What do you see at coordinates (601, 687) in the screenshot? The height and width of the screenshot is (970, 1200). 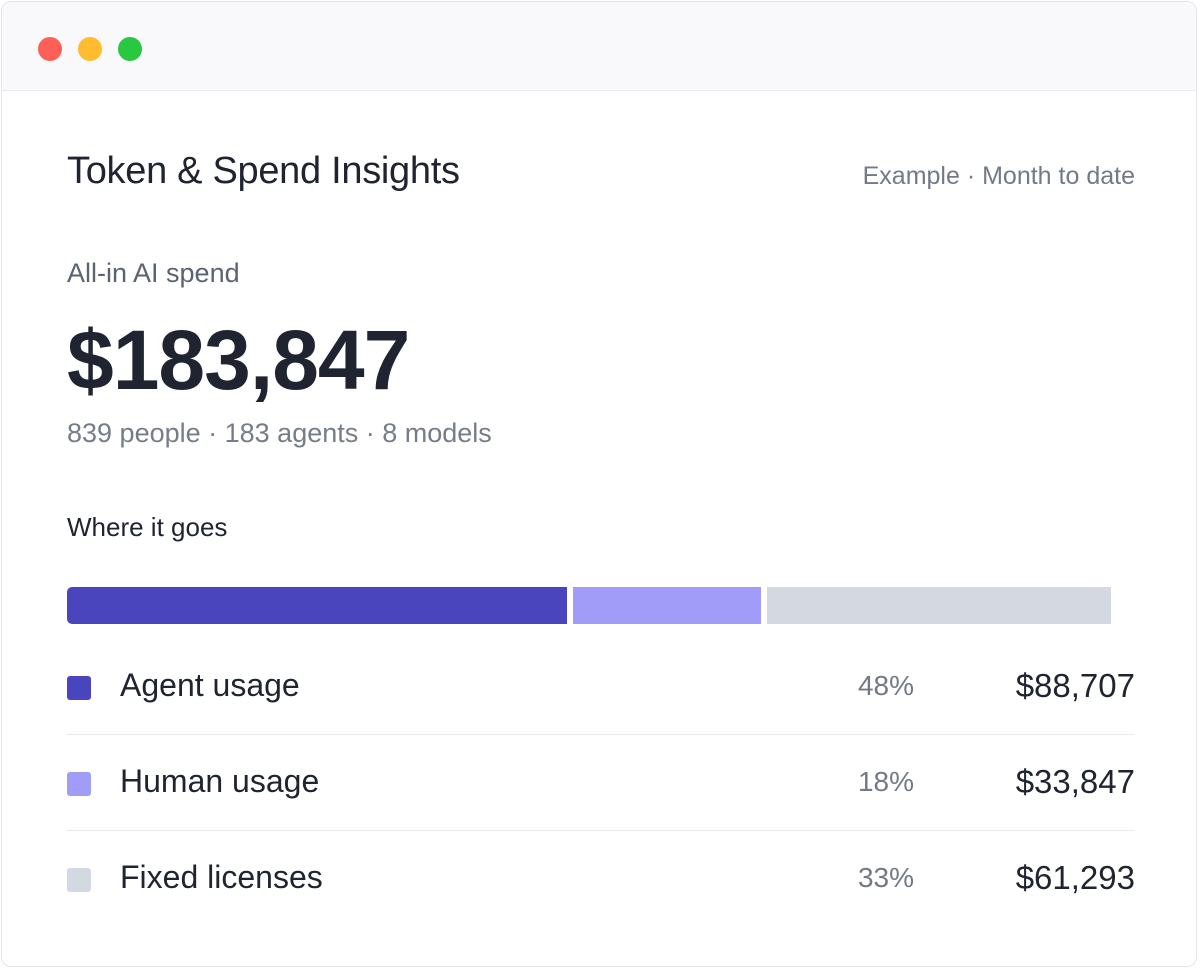 I see `breakdown-row-agent-usage: Agent usage 48% $88,707` at bounding box center [601, 687].